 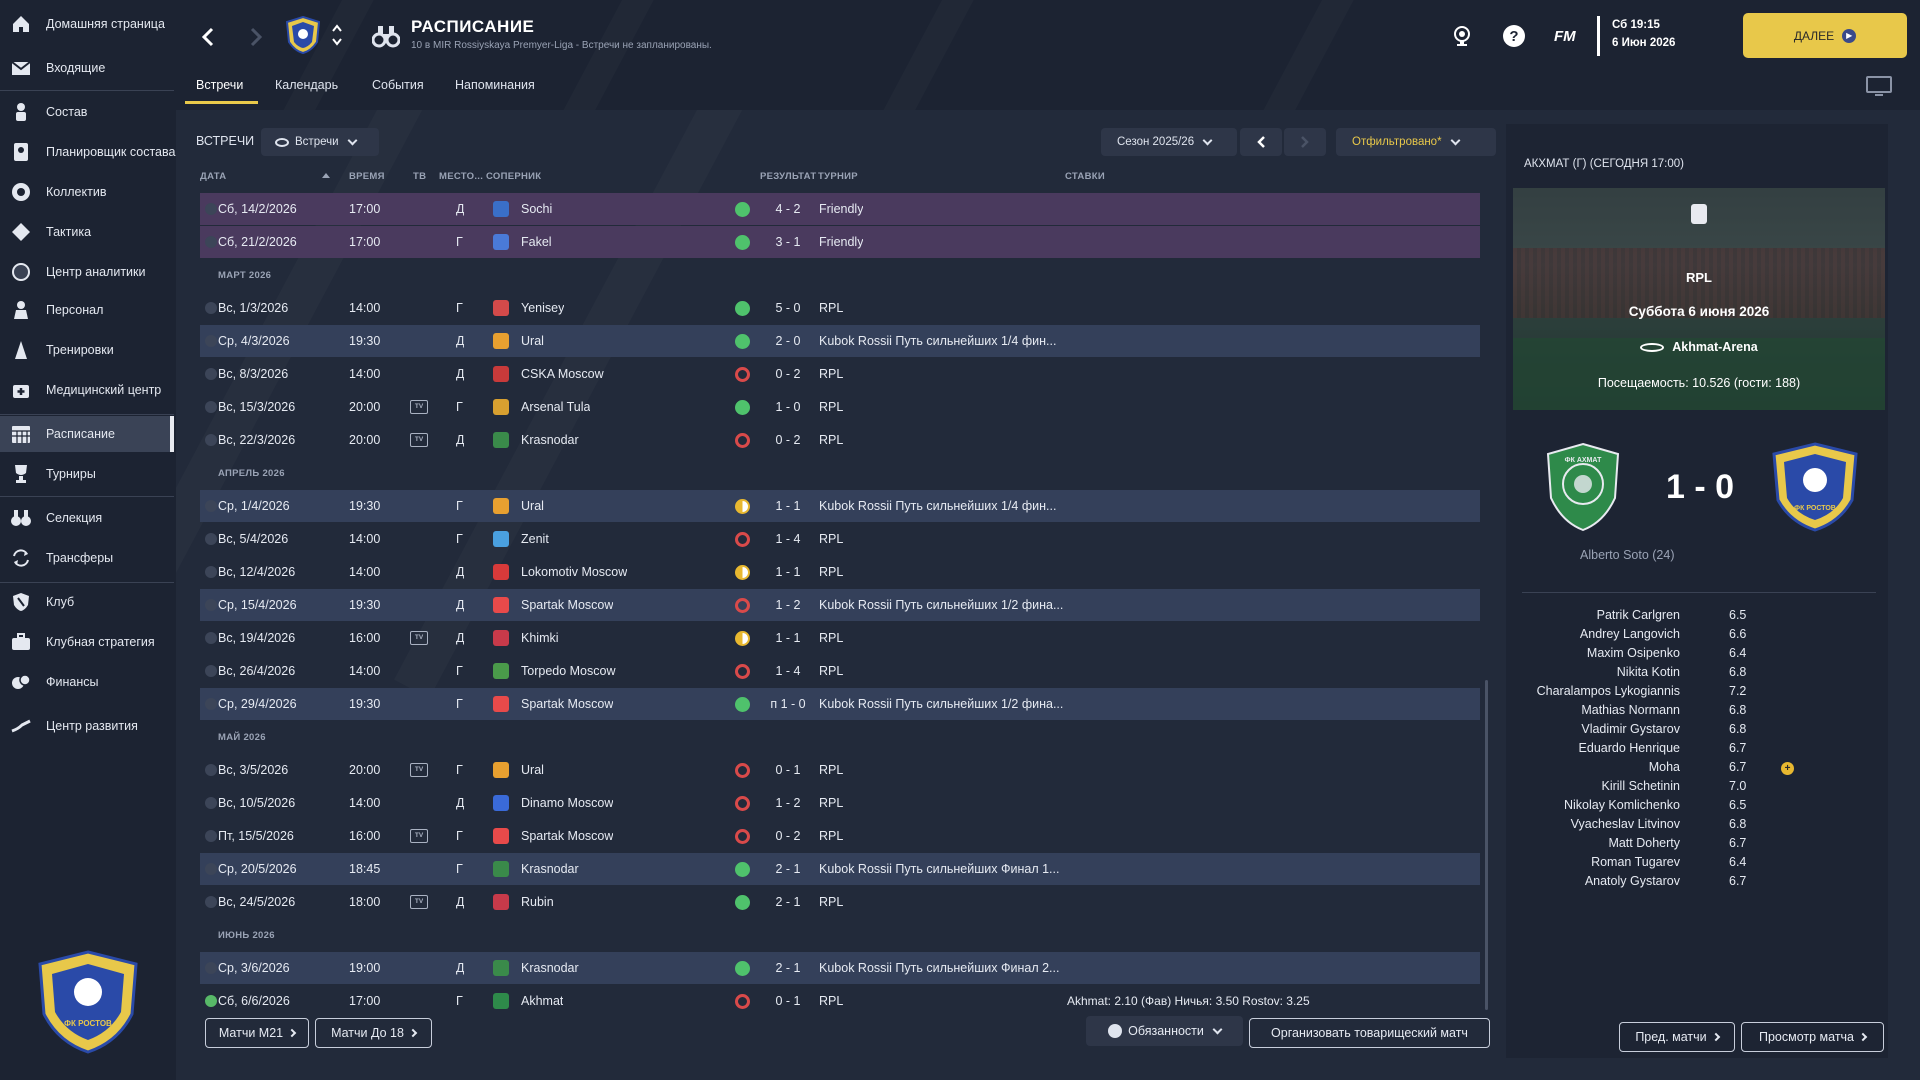 I want to click on continue-button: ДАЛЕЕ ▶, so click(x=1825, y=35).